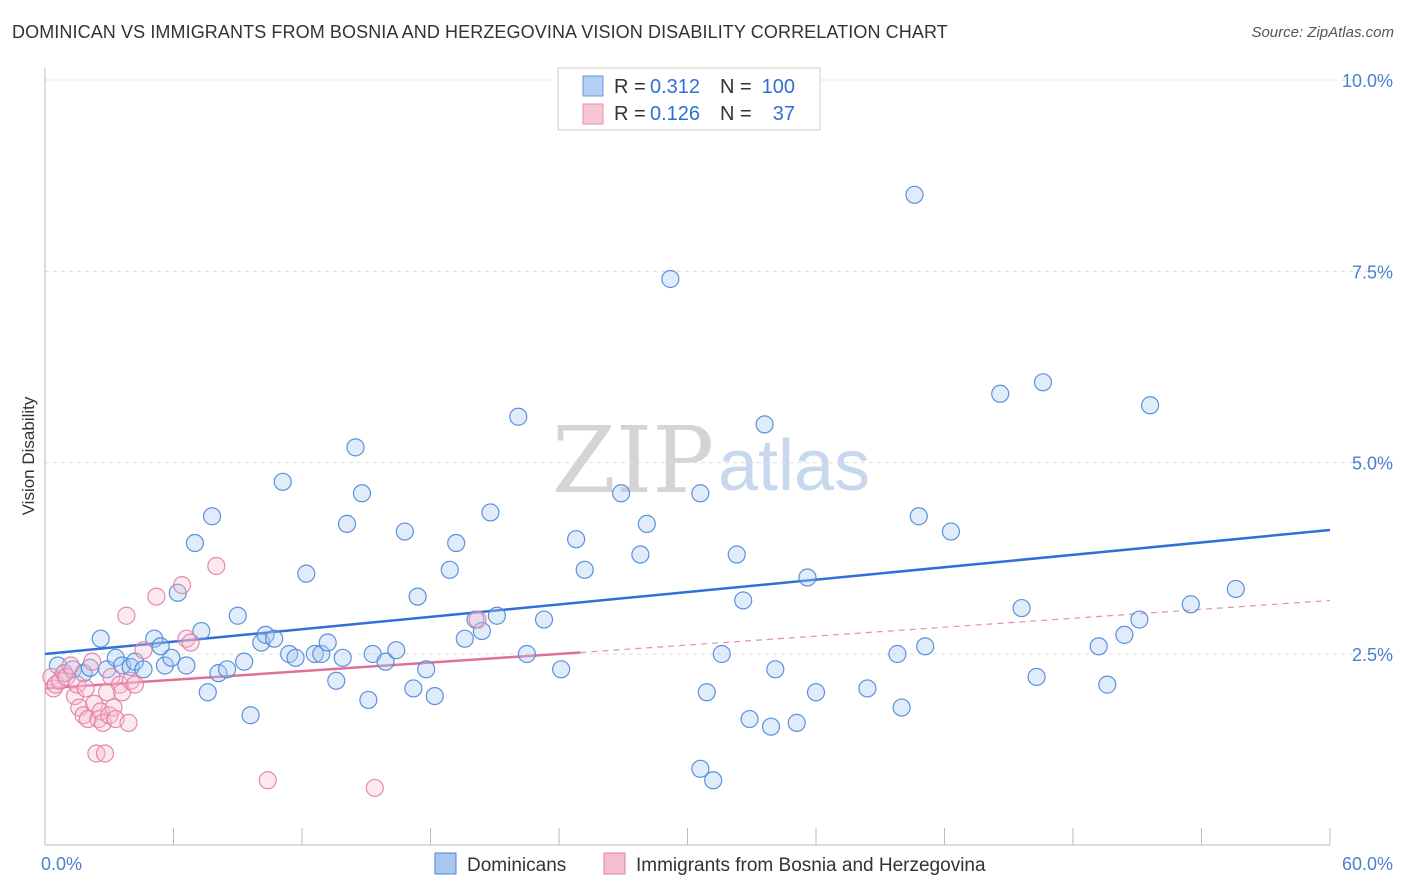  I want to click on watermark-zip: ZIP, so click(633, 460).